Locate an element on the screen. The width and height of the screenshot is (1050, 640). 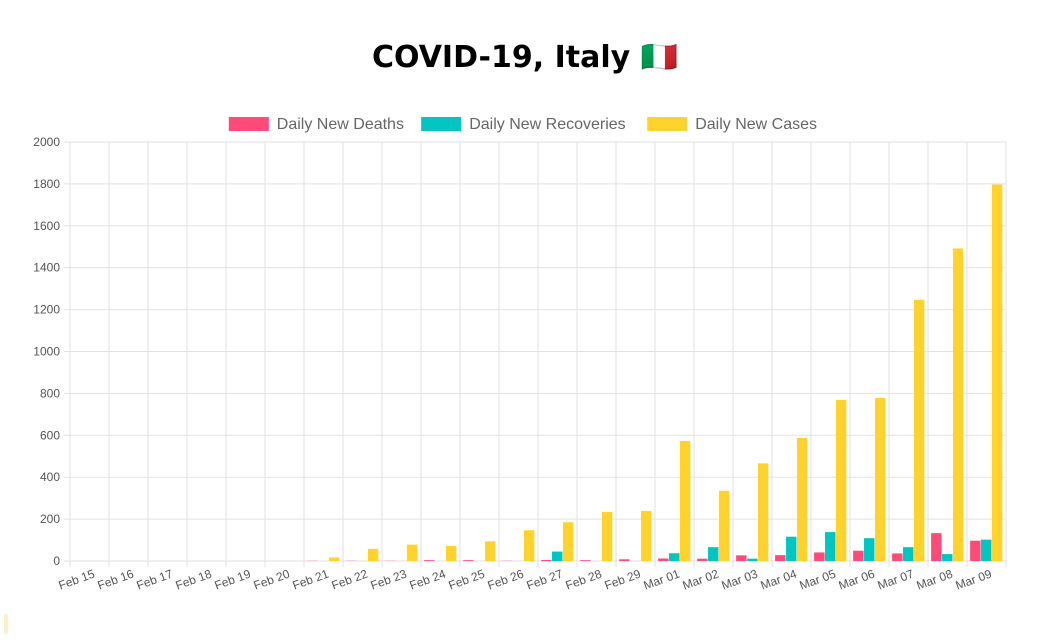
y-tick-label: 1800 is located at coordinates (46, 184).